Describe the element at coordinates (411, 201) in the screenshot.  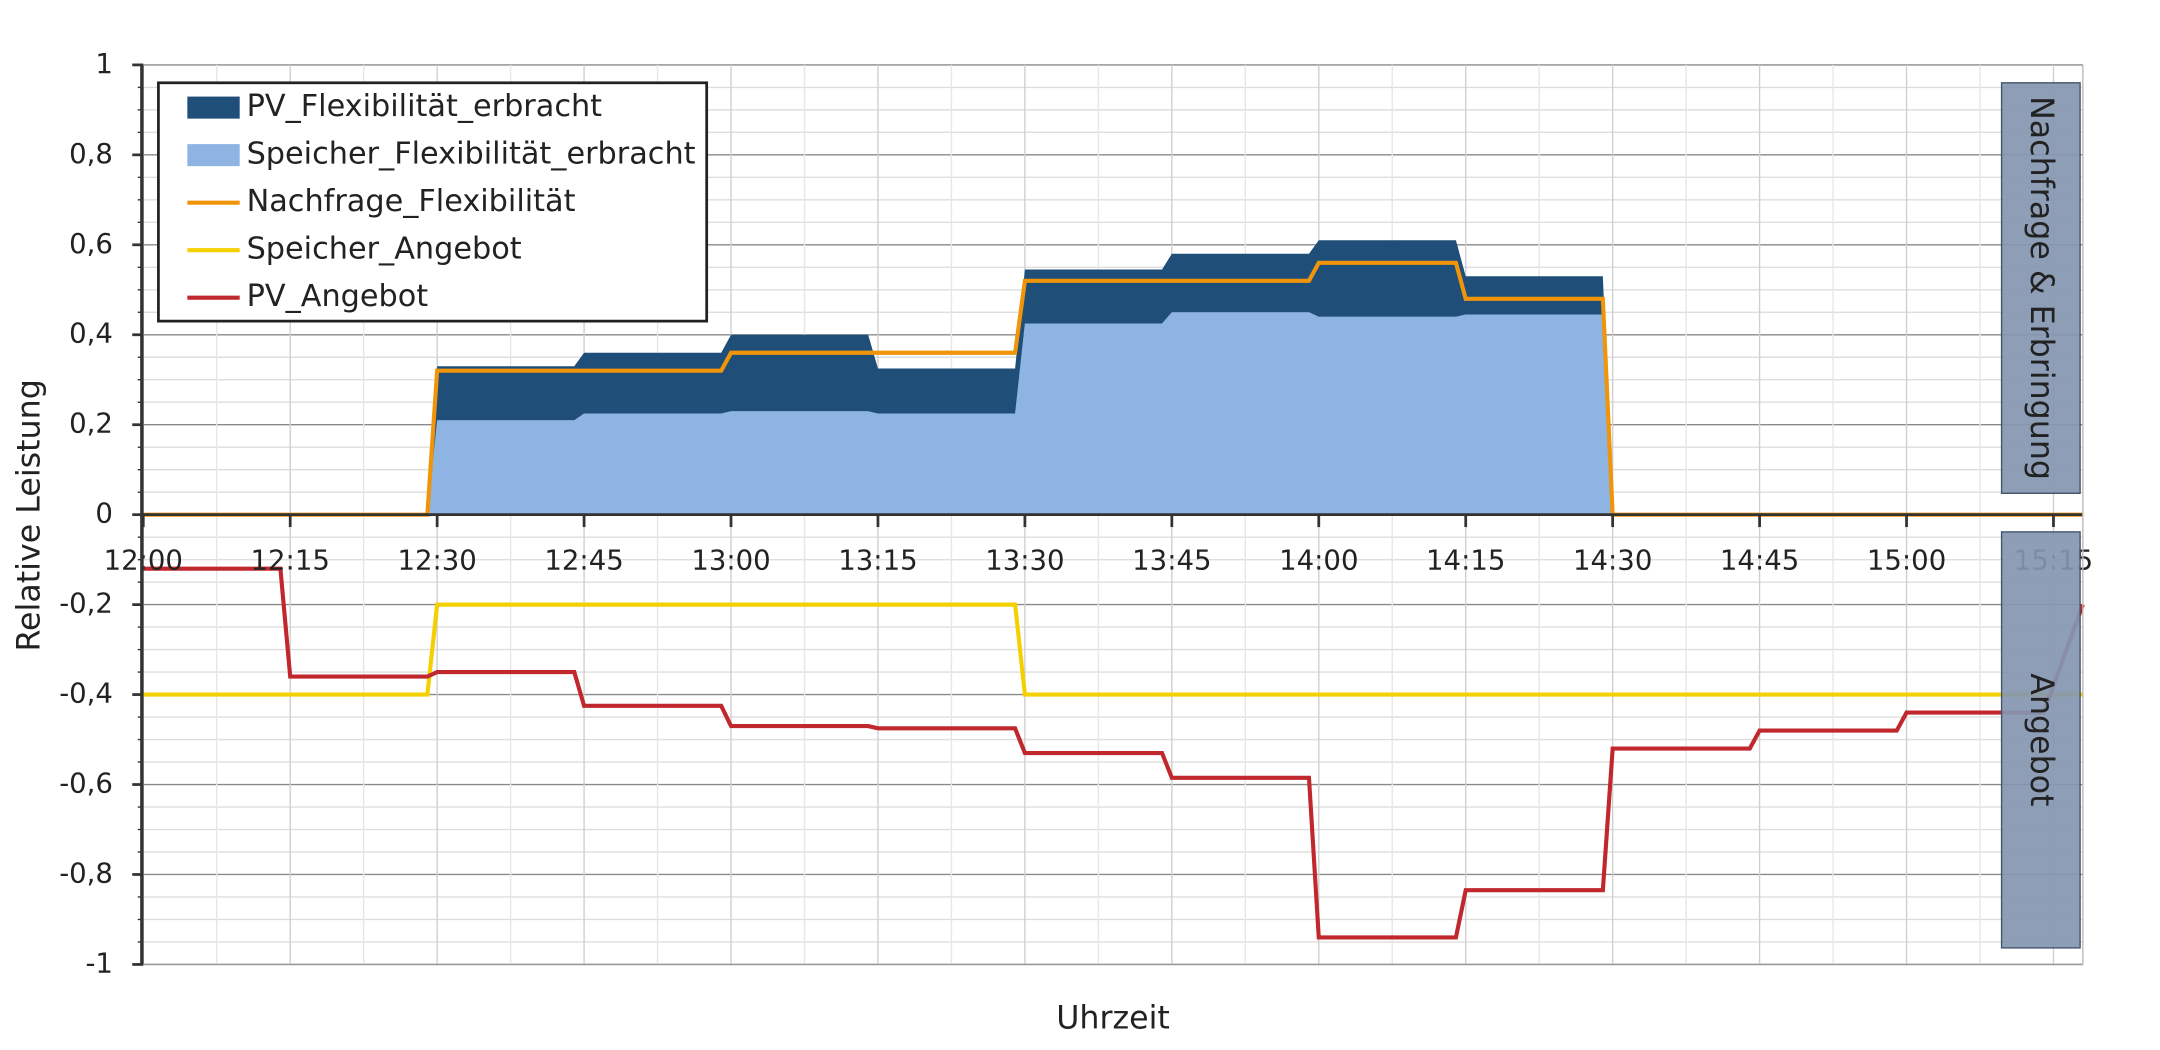
I see `legend-label: Nachfrage_Flexibilität` at that location.